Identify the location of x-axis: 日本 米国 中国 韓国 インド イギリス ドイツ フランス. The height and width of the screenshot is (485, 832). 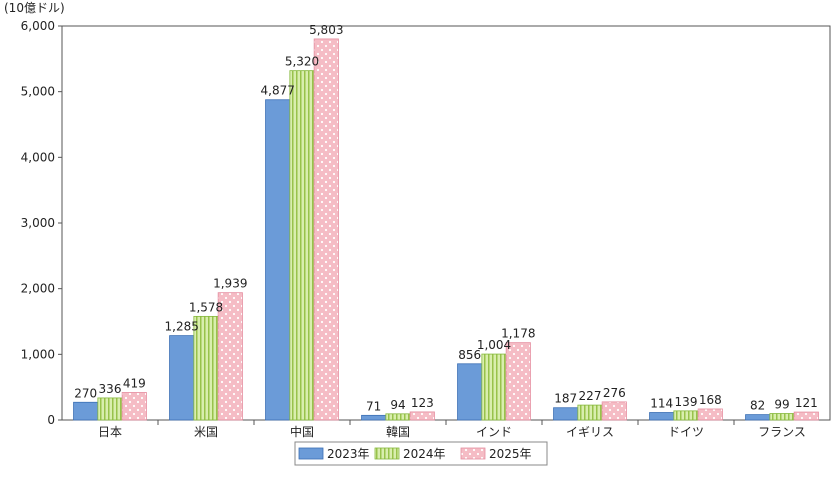
(452, 429).